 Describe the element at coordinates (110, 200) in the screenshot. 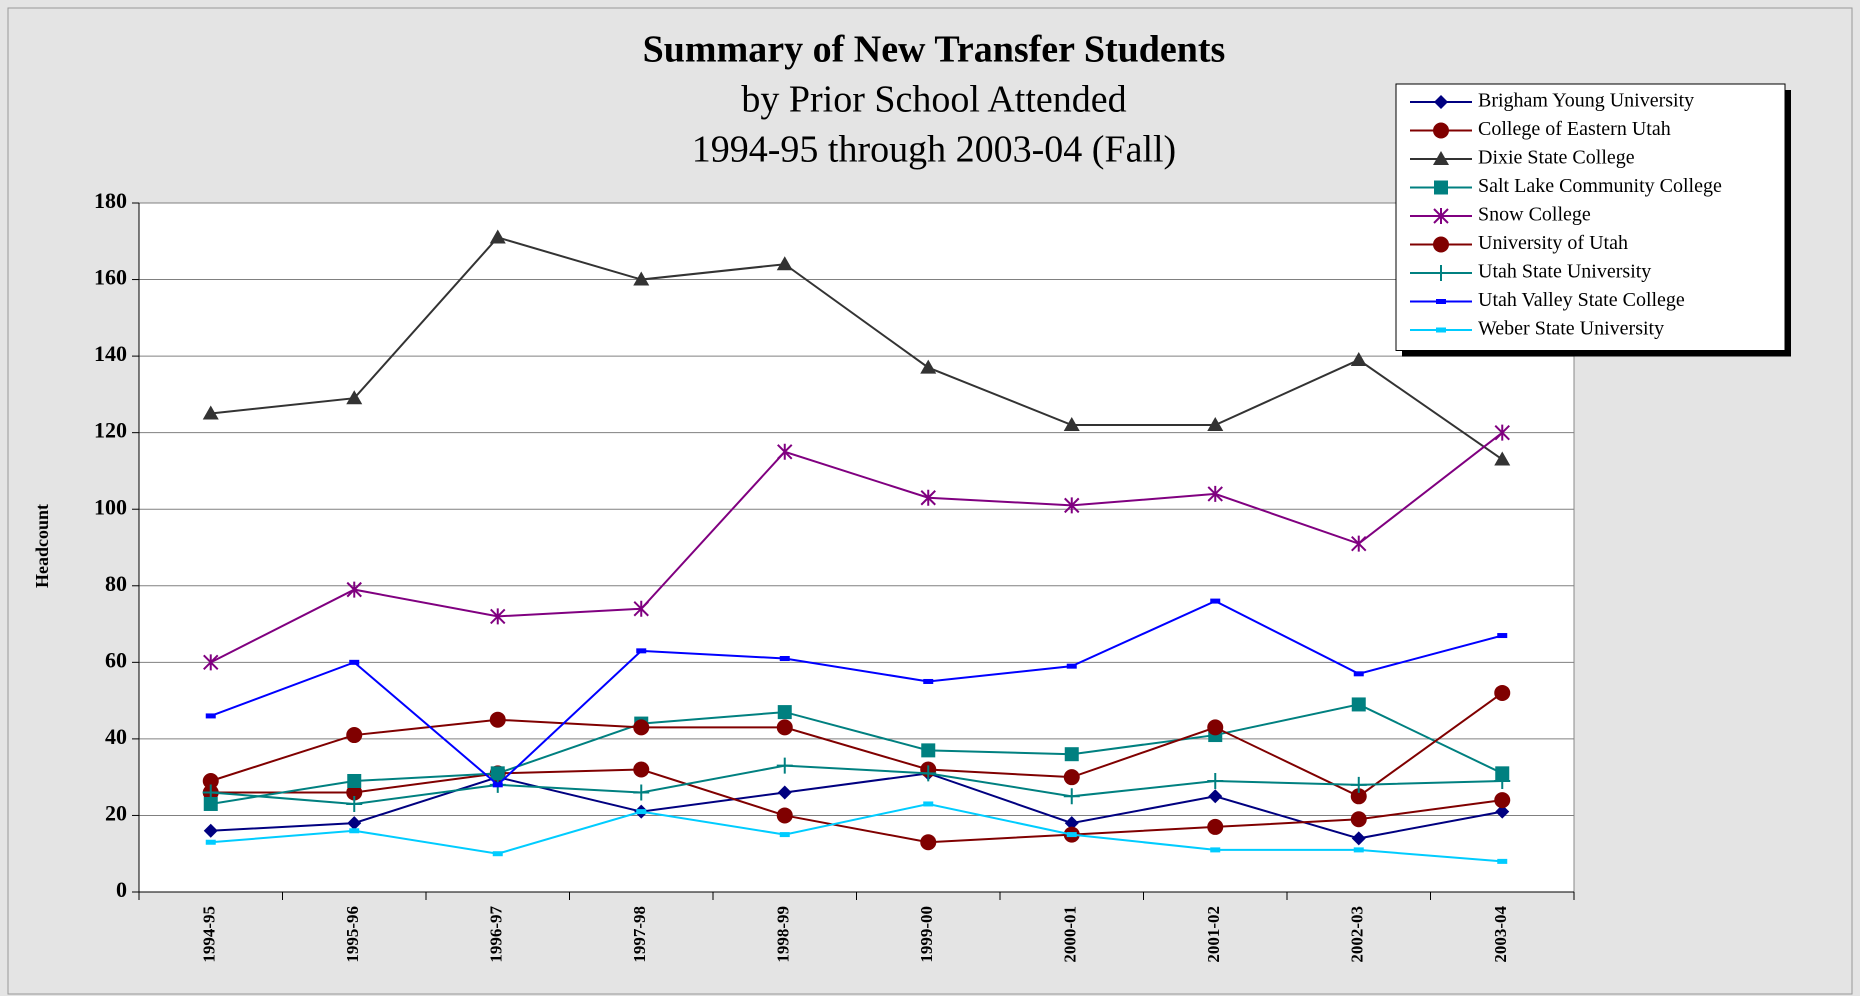

I see `y-tick-label: 180` at that location.